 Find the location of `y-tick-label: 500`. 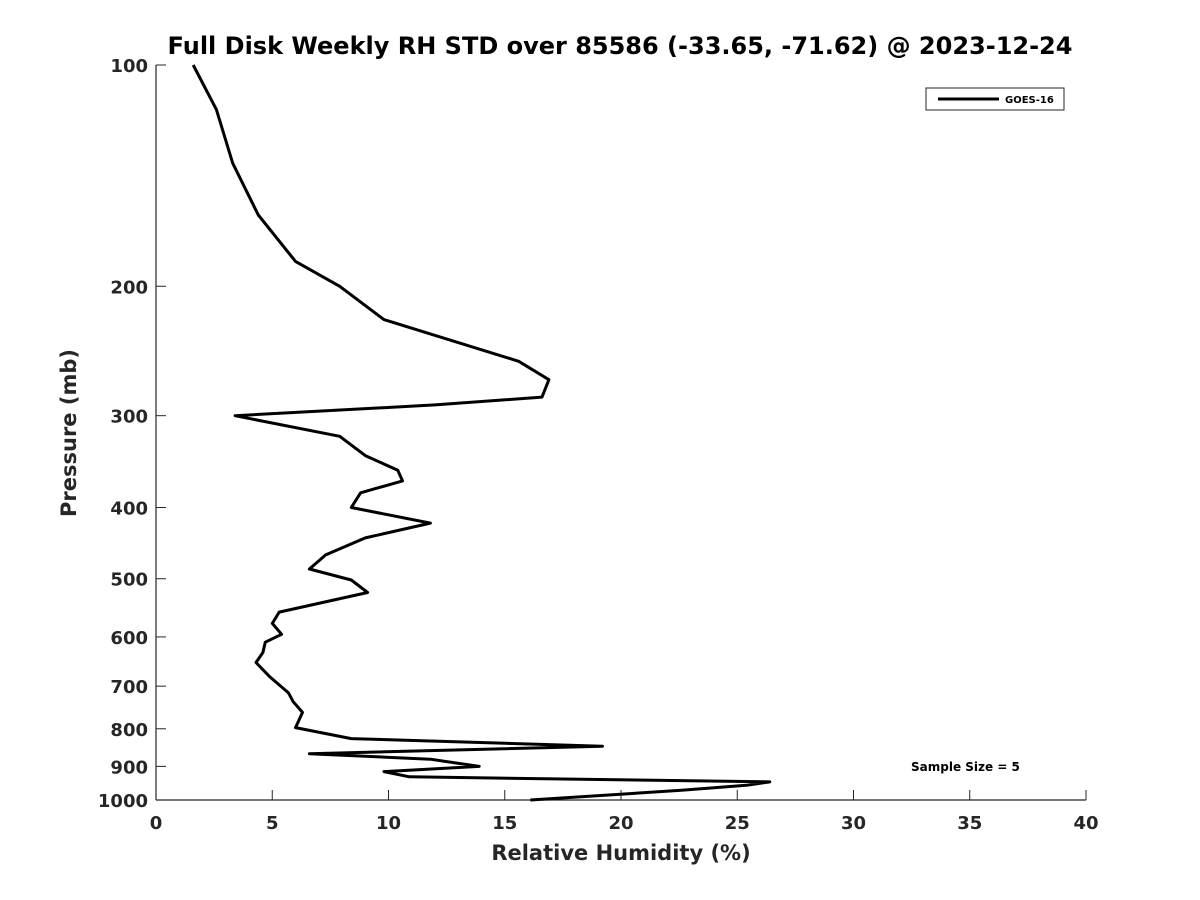

y-tick-label: 500 is located at coordinates (129, 580).